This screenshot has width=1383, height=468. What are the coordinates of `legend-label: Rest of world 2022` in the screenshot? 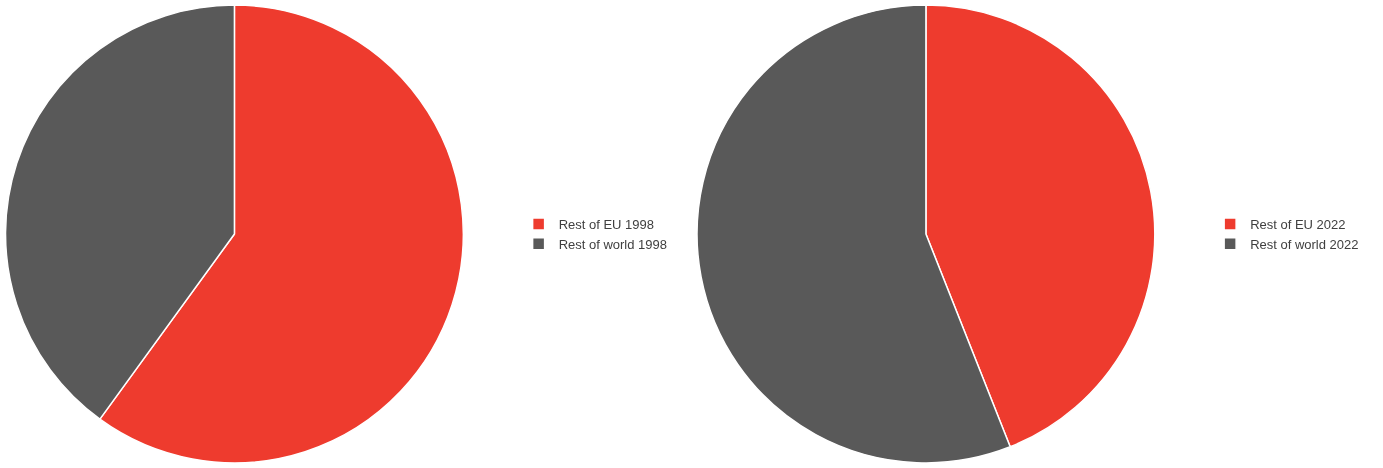 It's located at (1304, 244).